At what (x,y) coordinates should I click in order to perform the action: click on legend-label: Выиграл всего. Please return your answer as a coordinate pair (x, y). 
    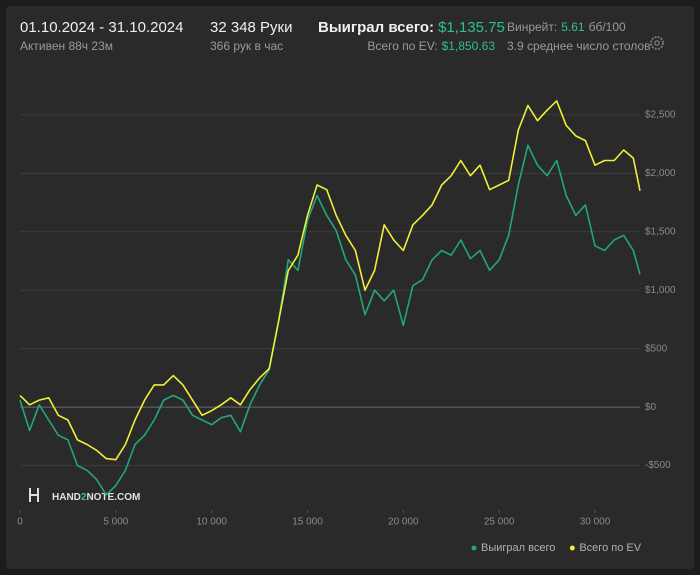
    Looking at the image, I should click on (518, 548).